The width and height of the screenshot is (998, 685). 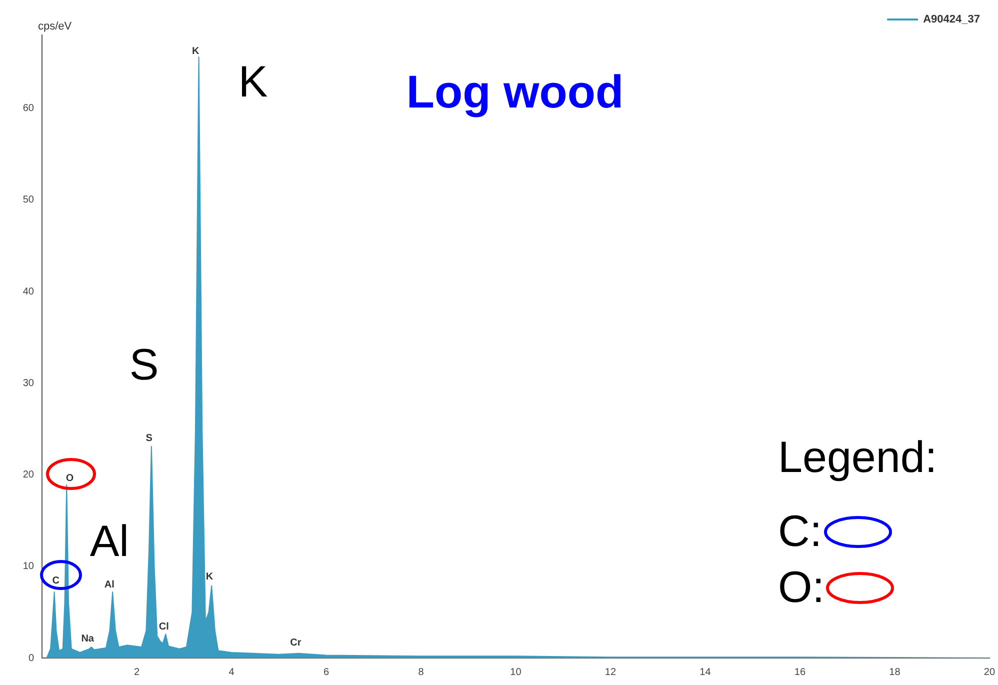 I want to click on annotation: O, so click(x=70, y=478).